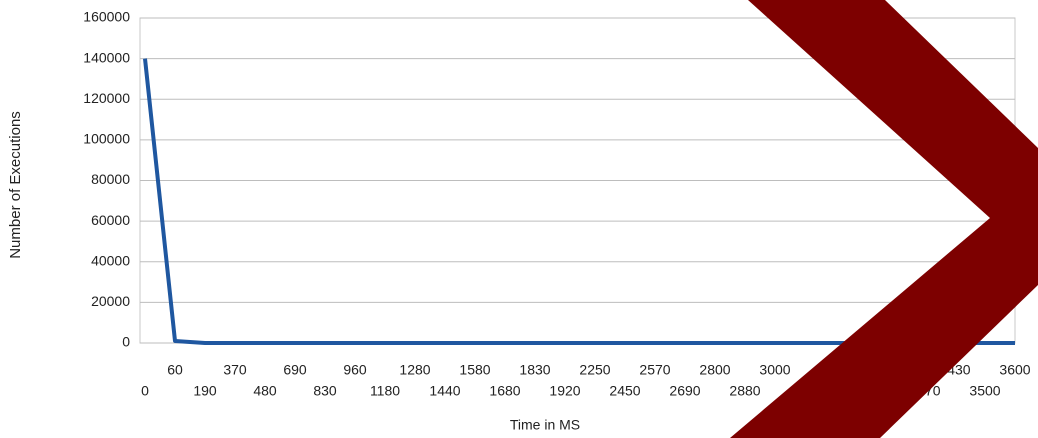  I want to click on x-tick-label: 1180, so click(385, 391).